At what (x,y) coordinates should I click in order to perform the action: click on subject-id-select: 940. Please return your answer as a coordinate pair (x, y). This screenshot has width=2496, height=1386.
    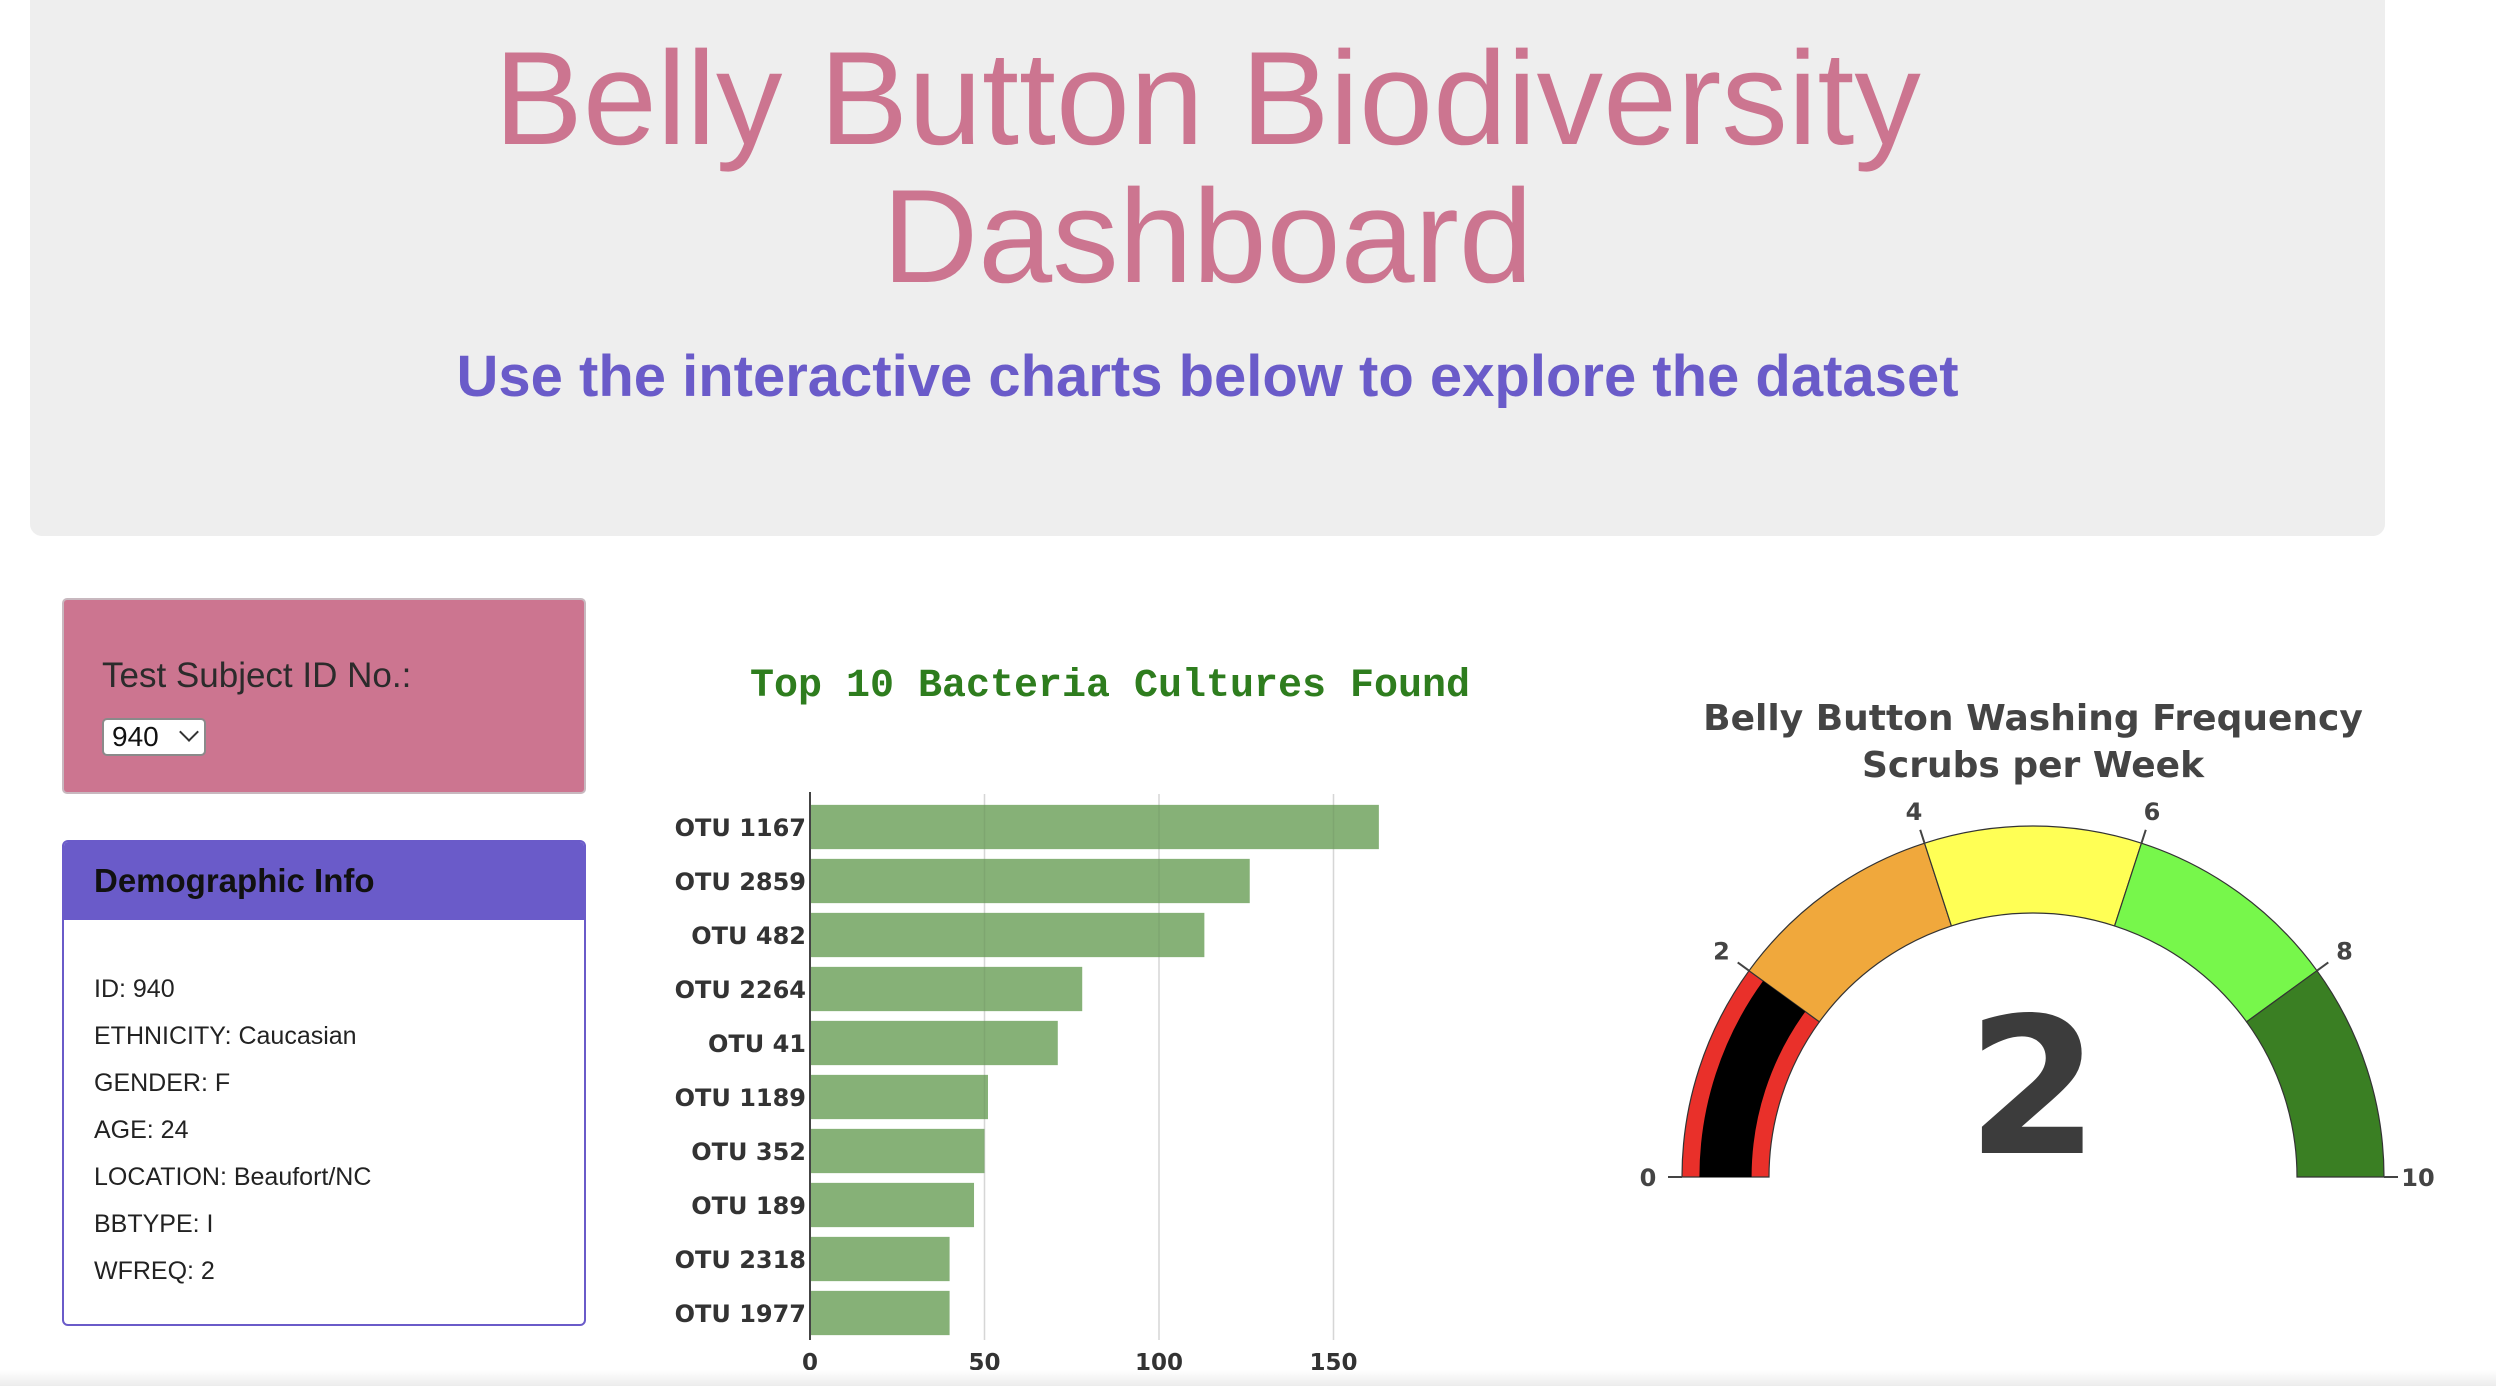
    Looking at the image, I should click on (154, 737).